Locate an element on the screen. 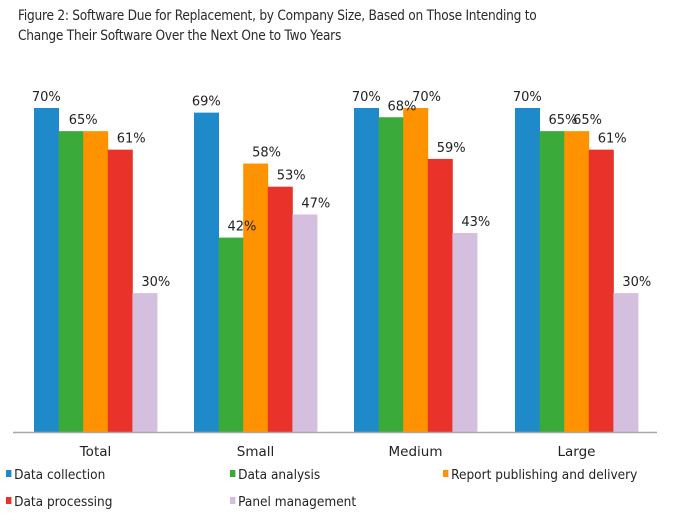  category-labels-layer: Total Small Medium Large is located at coordinates (337, 452).